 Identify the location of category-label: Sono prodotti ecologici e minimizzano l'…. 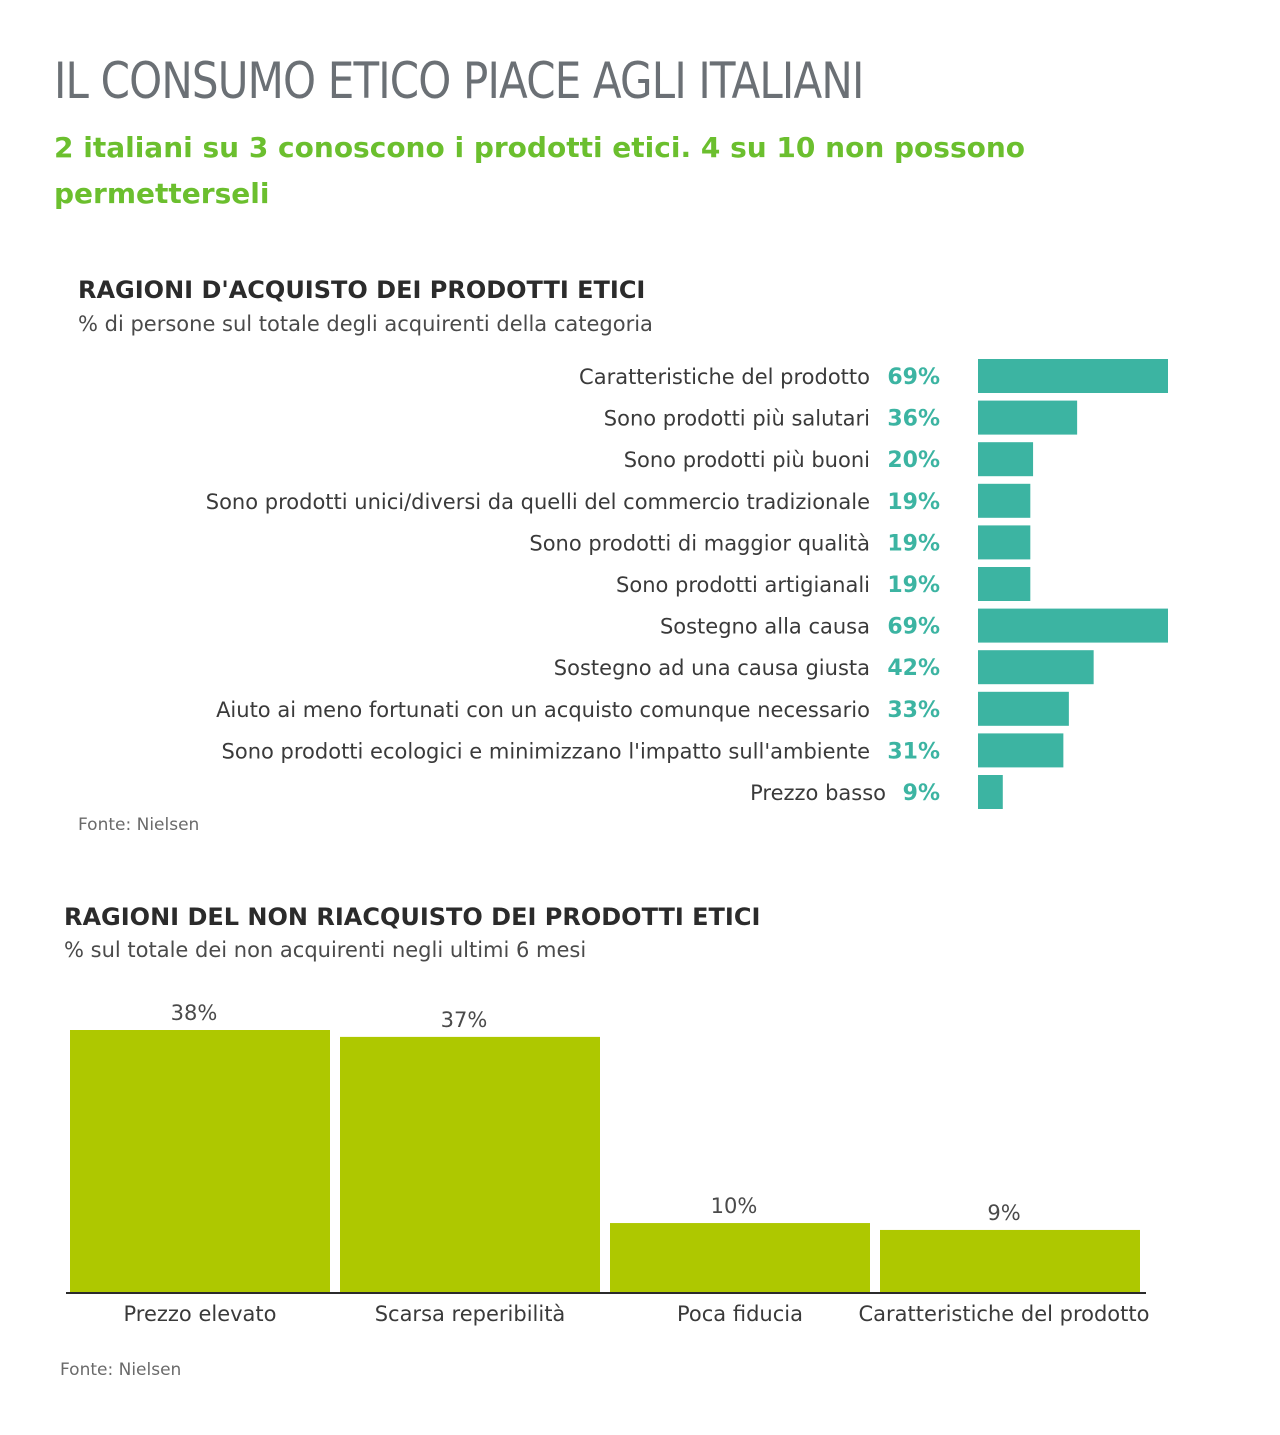
(546, 751).